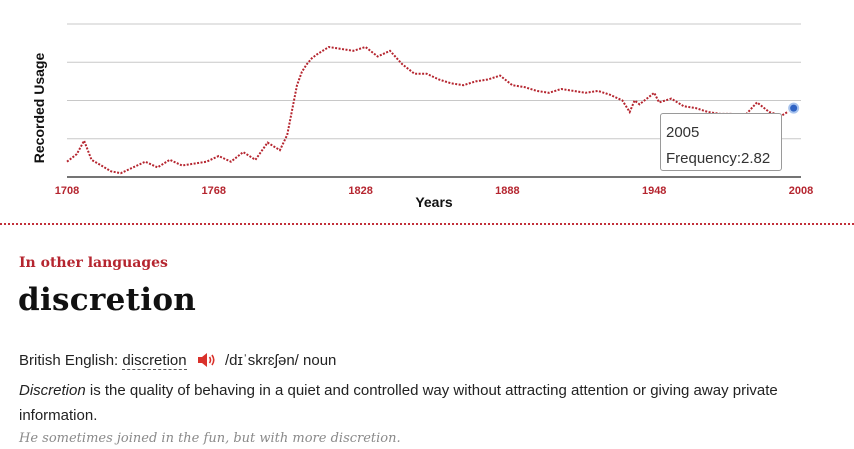 The width and height of the screenshot is (854, 449). What do you see at coordinates (320, 360) in the screenshot?
I see `part-of-speech: noun` at bounding box center [320, 360].